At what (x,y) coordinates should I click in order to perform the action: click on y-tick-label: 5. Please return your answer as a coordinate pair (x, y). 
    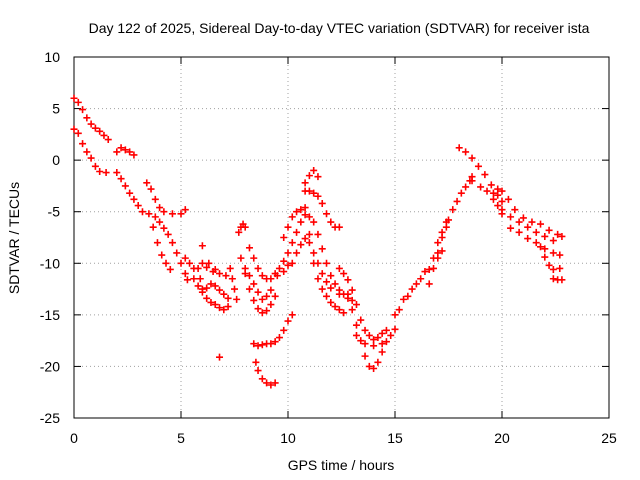
    Looking at the image, I should click on (56, 109).